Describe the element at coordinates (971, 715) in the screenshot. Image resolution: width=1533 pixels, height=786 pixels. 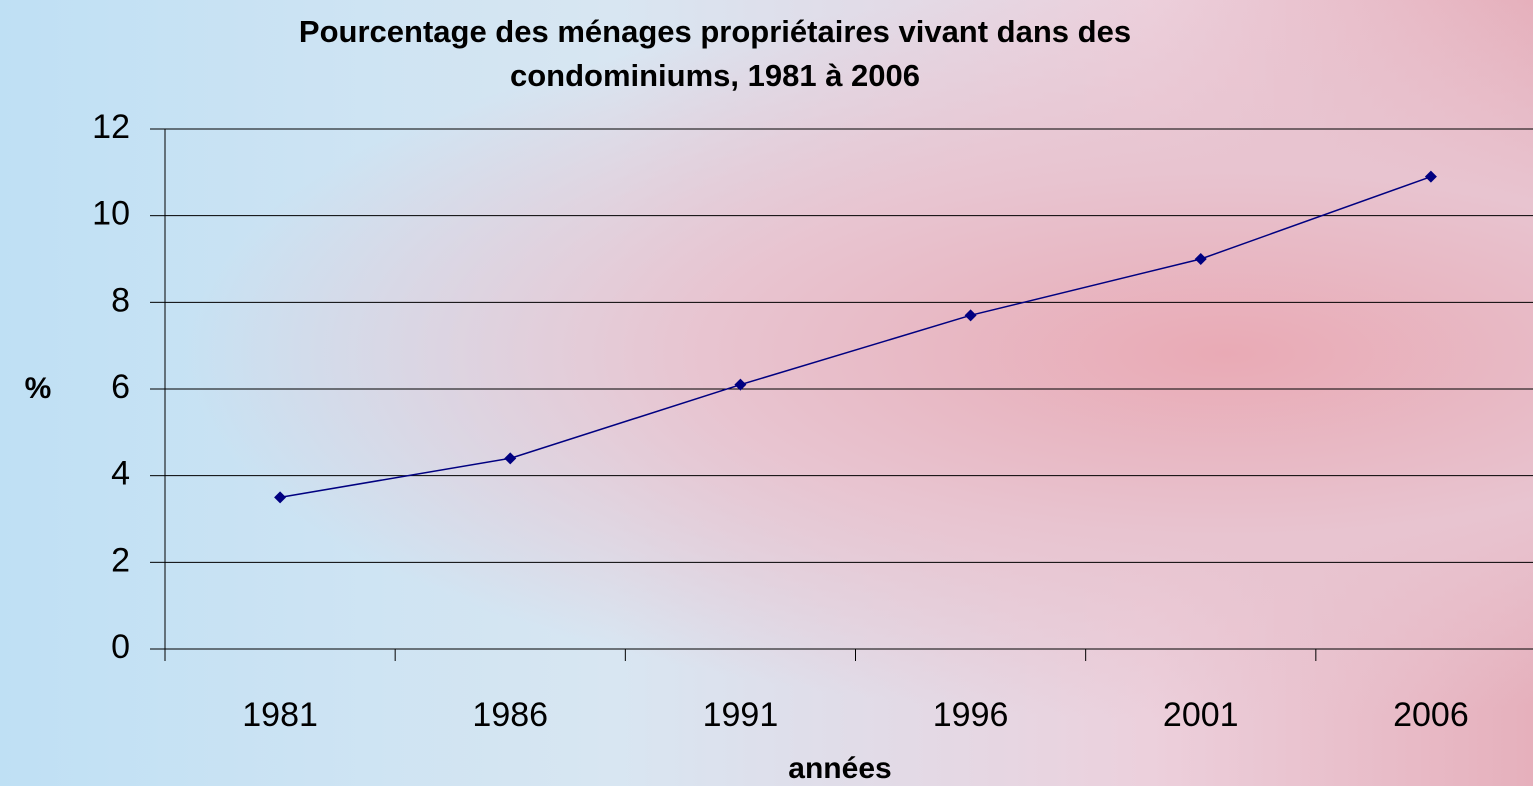
I see `x-tick-label: 1996` at that location.